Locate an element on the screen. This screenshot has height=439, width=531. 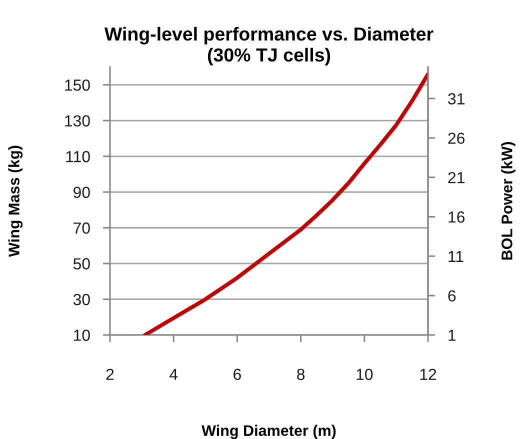
x-tick-label: 10 is located at coordinates (364, 374).